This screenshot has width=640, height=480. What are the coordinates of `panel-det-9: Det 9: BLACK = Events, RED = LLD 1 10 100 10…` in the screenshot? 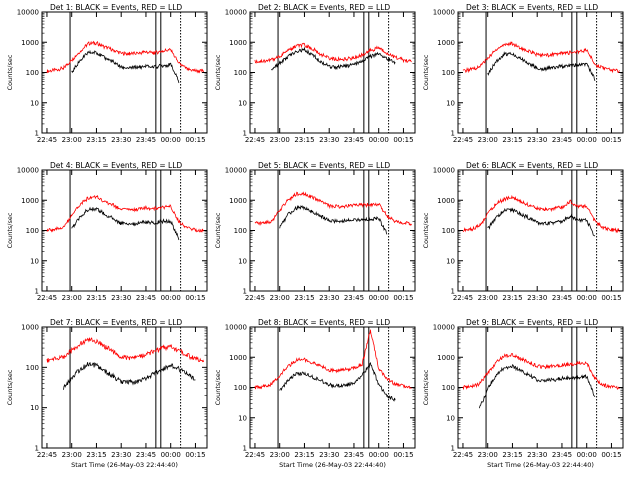 It's located at (523, 393).